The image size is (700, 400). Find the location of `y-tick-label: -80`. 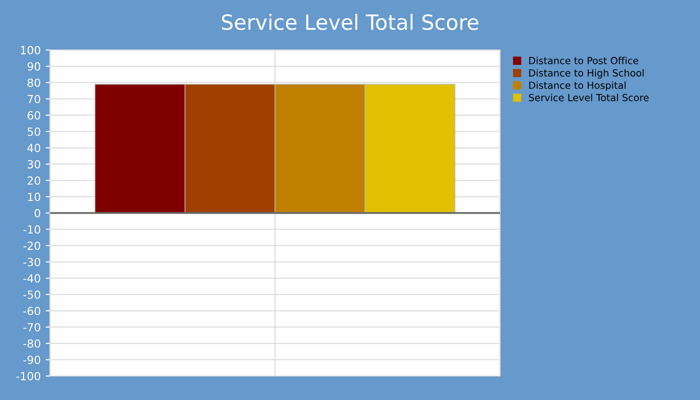

y-tick-label: -80 is located at coordinates (31, 343).